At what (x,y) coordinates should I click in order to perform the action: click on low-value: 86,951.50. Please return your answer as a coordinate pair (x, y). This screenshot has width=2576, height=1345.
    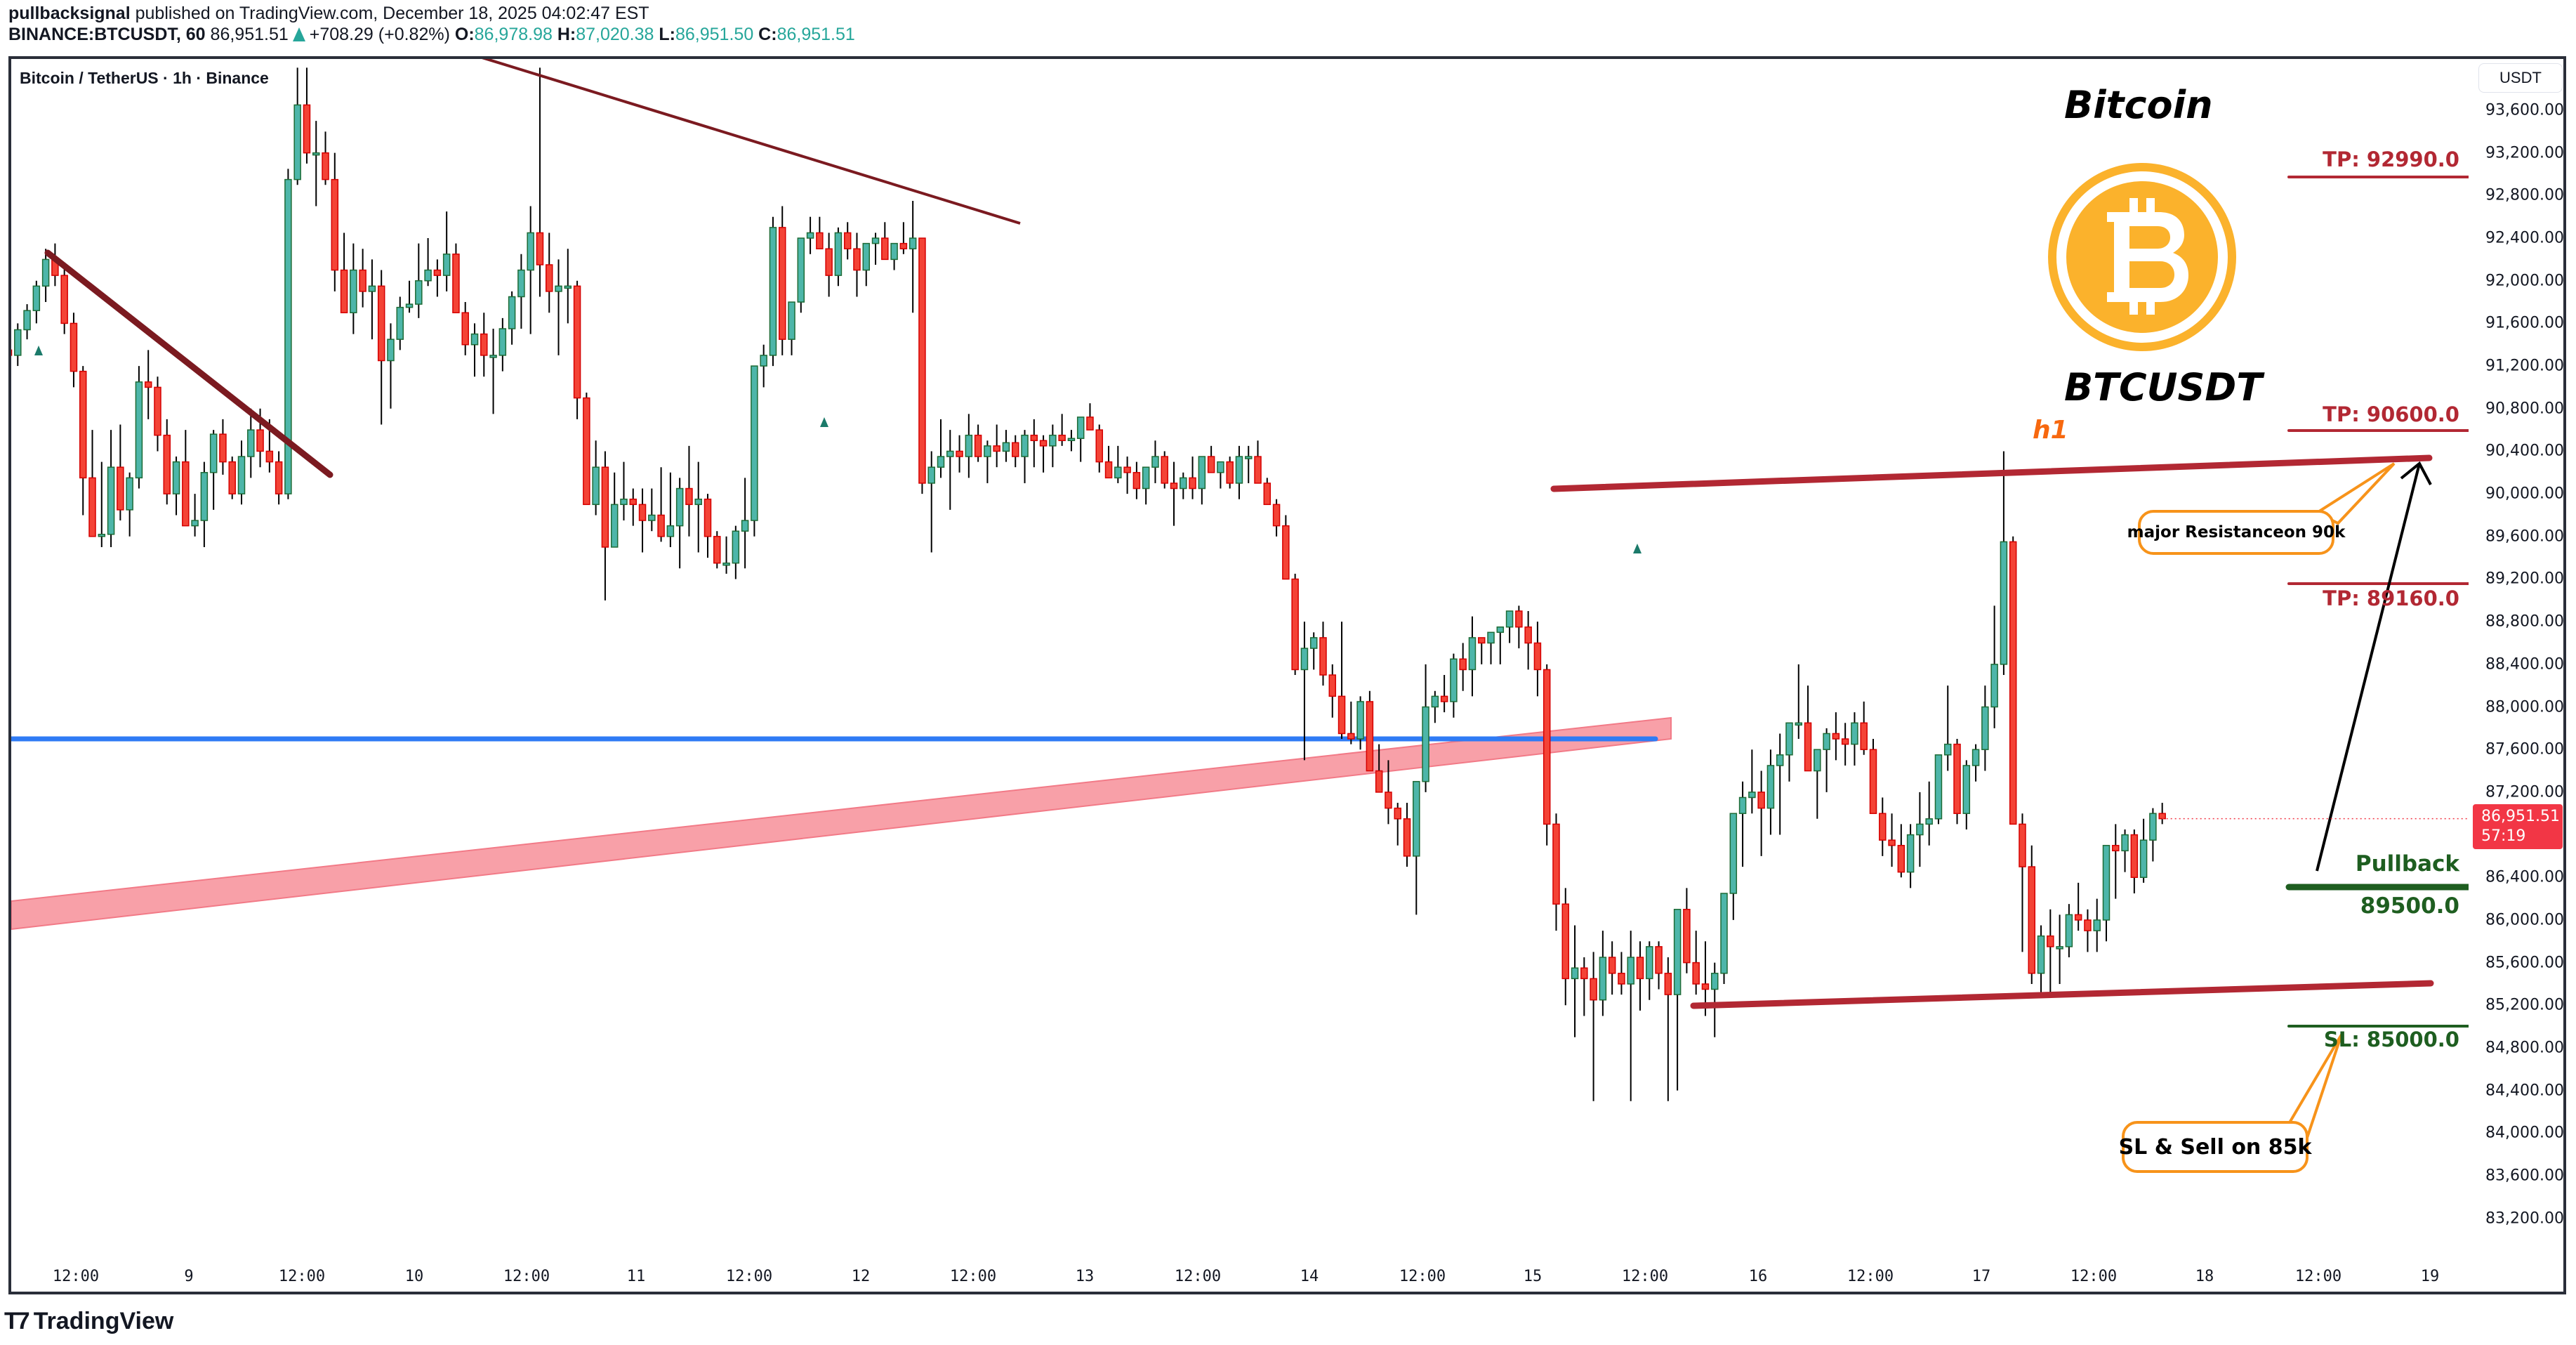
    Looking at the image, I should click on (714, 34).